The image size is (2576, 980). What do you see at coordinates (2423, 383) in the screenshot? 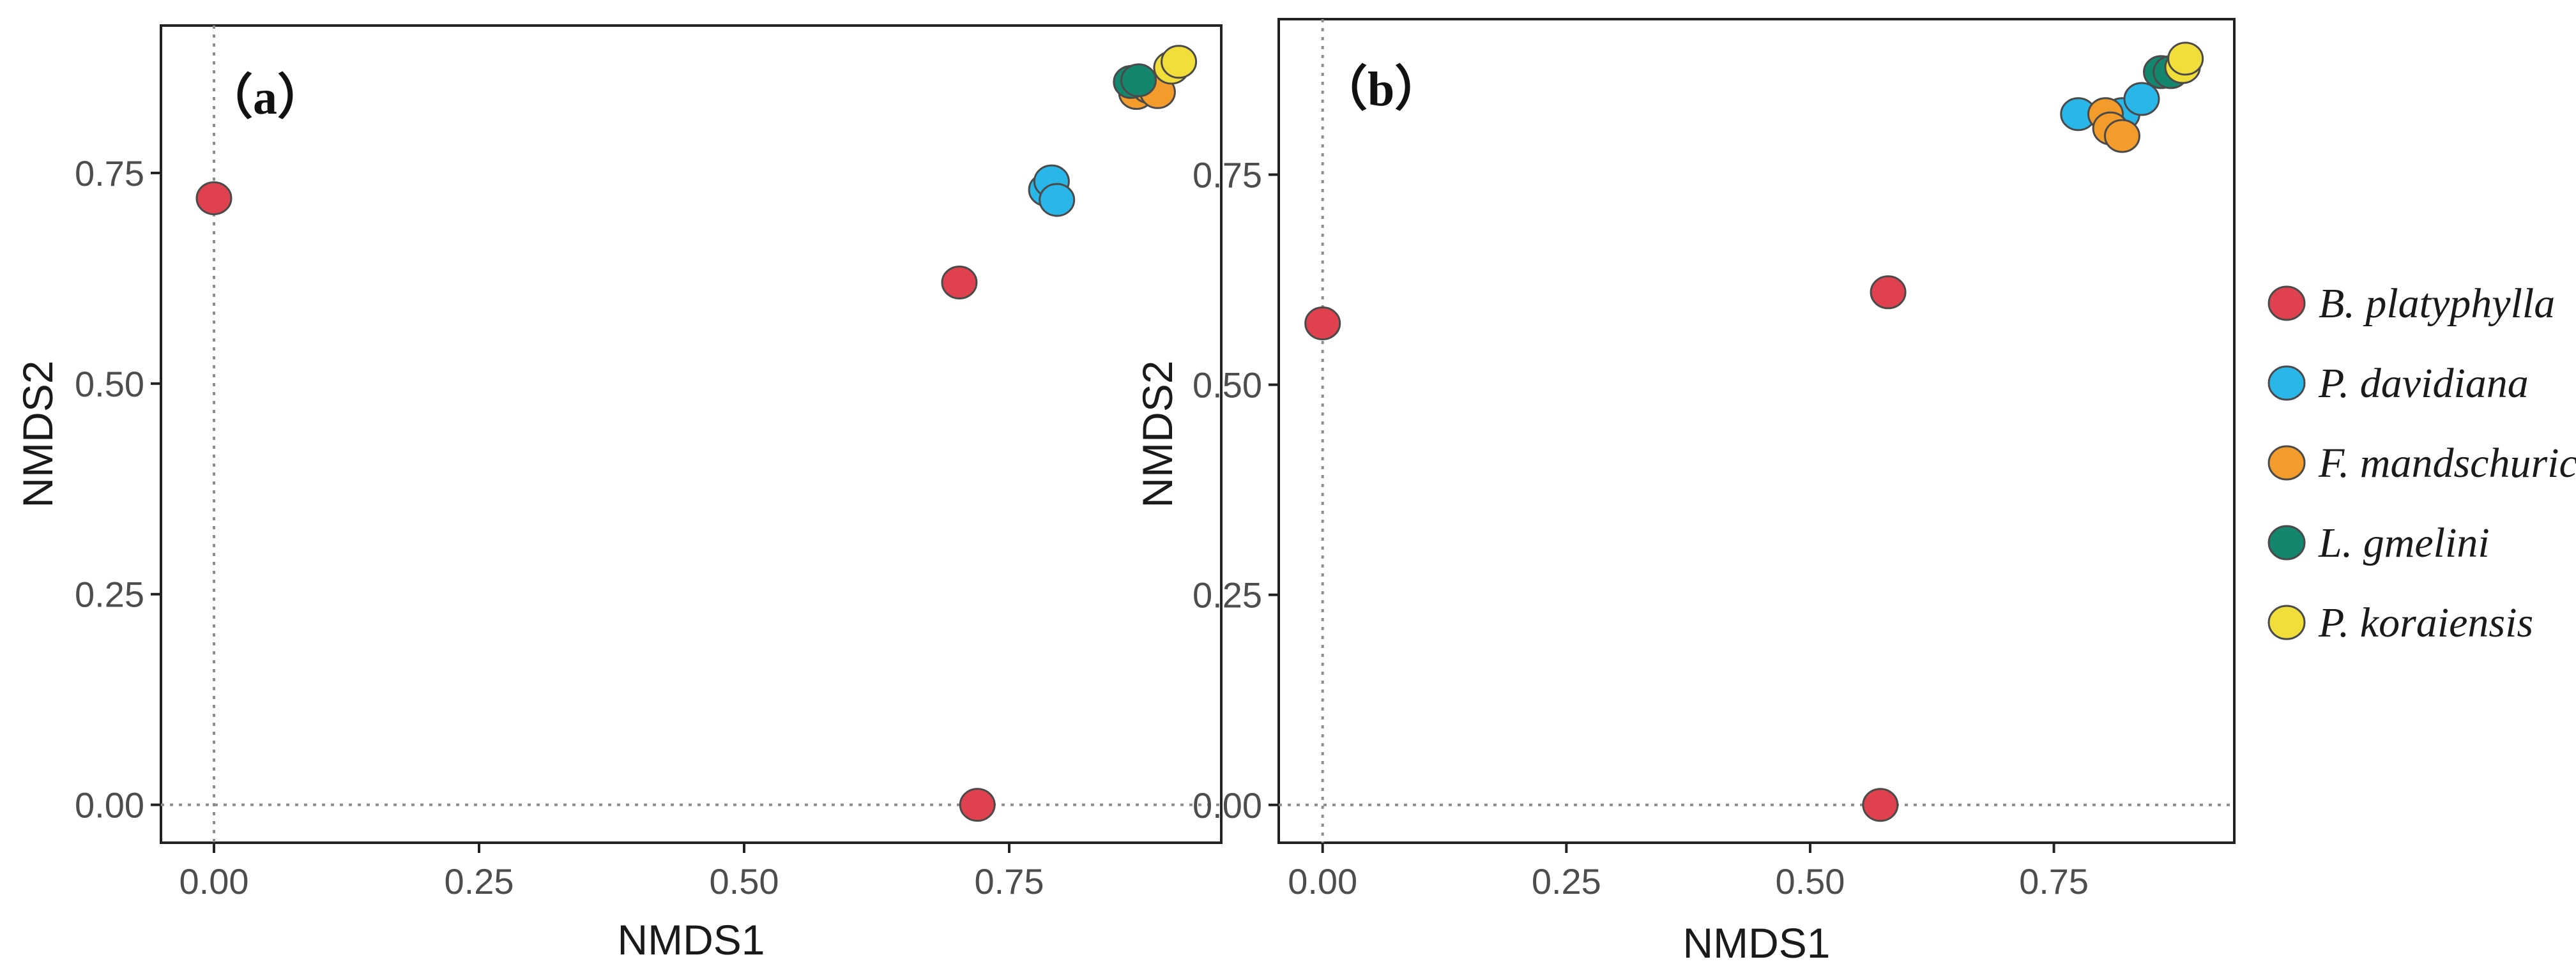
I see `legend-label: P. davidiana` at bounding box center [2423, 383].